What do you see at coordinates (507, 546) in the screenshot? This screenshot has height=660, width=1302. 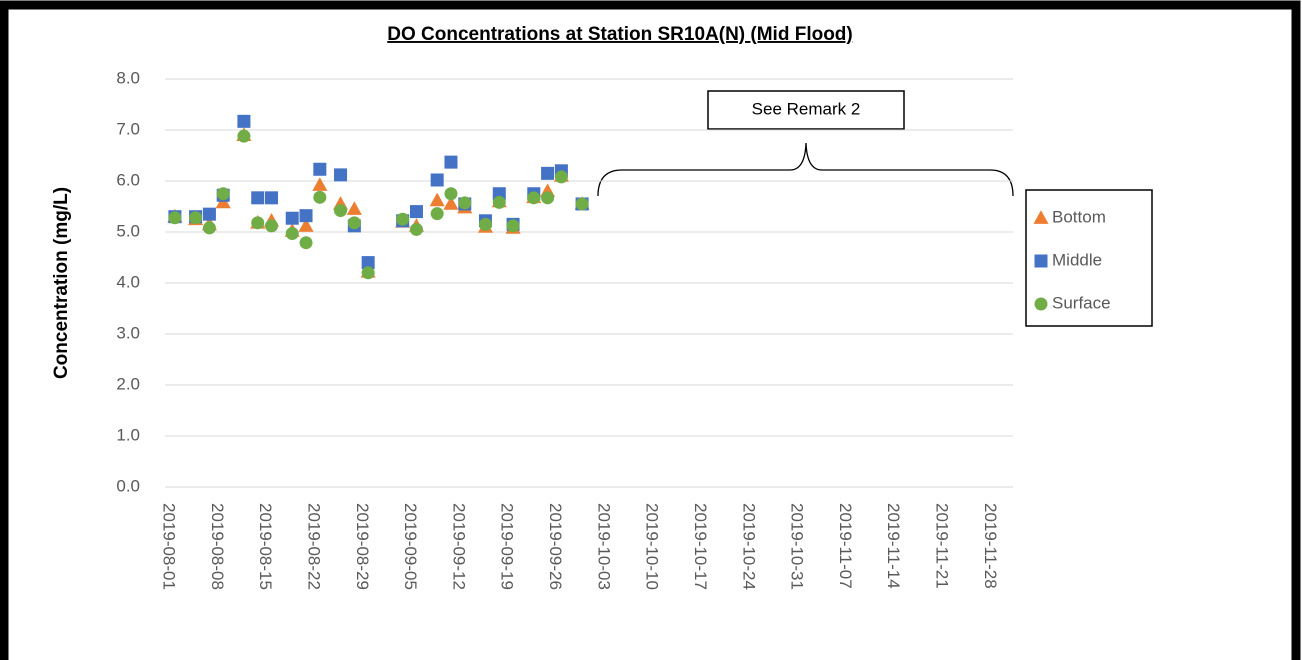 I see `x-tick-label: 2019-09-19` at bounding box center [507, 546].